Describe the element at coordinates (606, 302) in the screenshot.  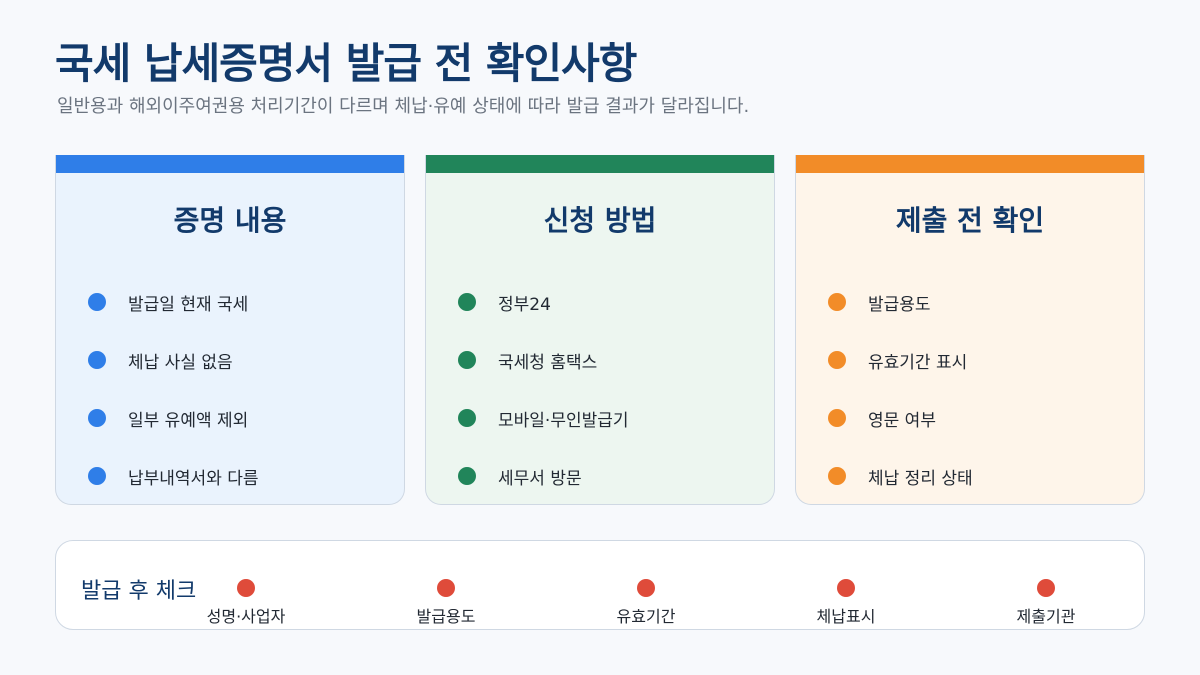
I see `list-item: 정부24` at that location.